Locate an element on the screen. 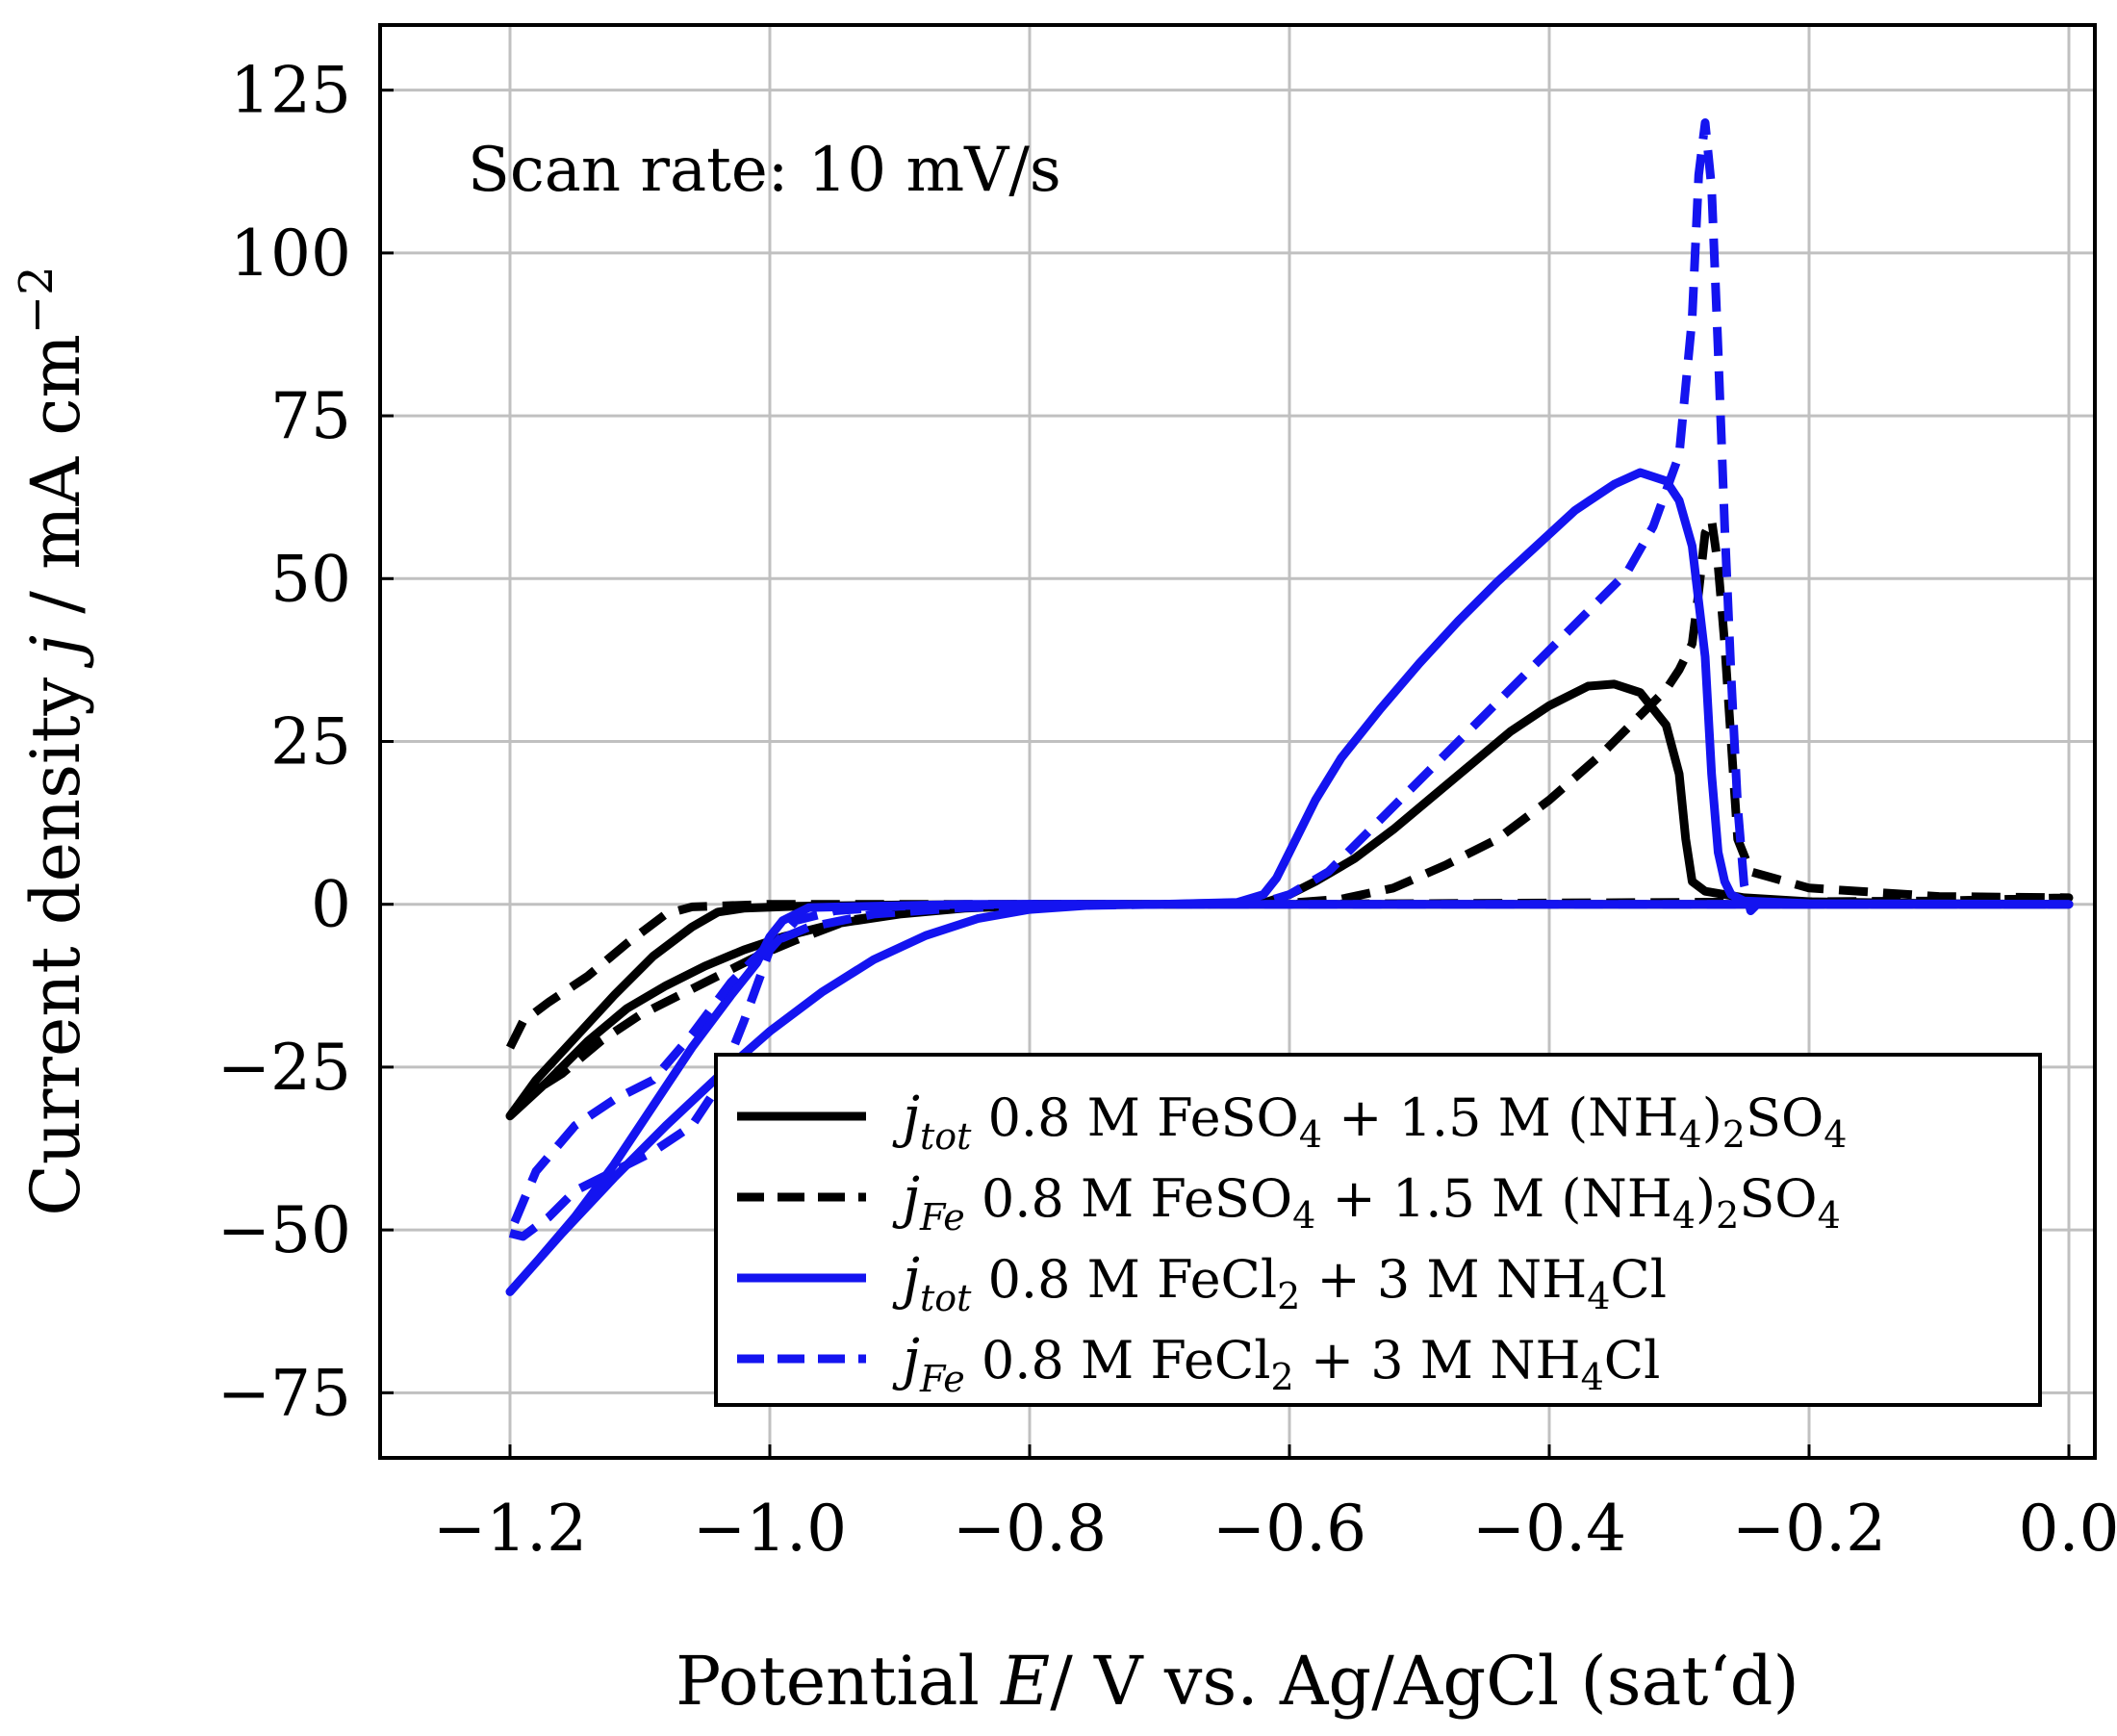 The height and width of the screenshot is (1736, 2117). x-tick-label: −0.2 is located at coordinates (1809, 1529).